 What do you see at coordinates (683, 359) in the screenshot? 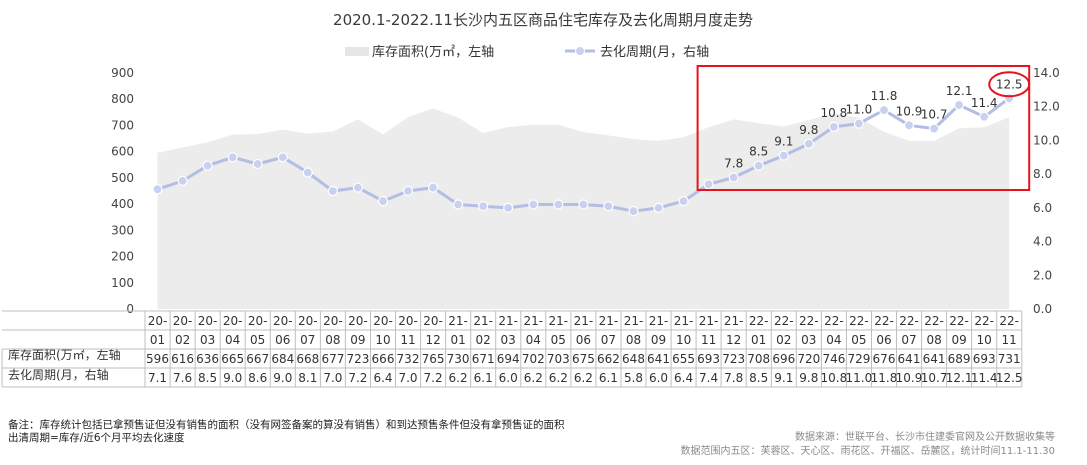
I see `table-cell-inventory: 655` at bounding box center [683, 359].